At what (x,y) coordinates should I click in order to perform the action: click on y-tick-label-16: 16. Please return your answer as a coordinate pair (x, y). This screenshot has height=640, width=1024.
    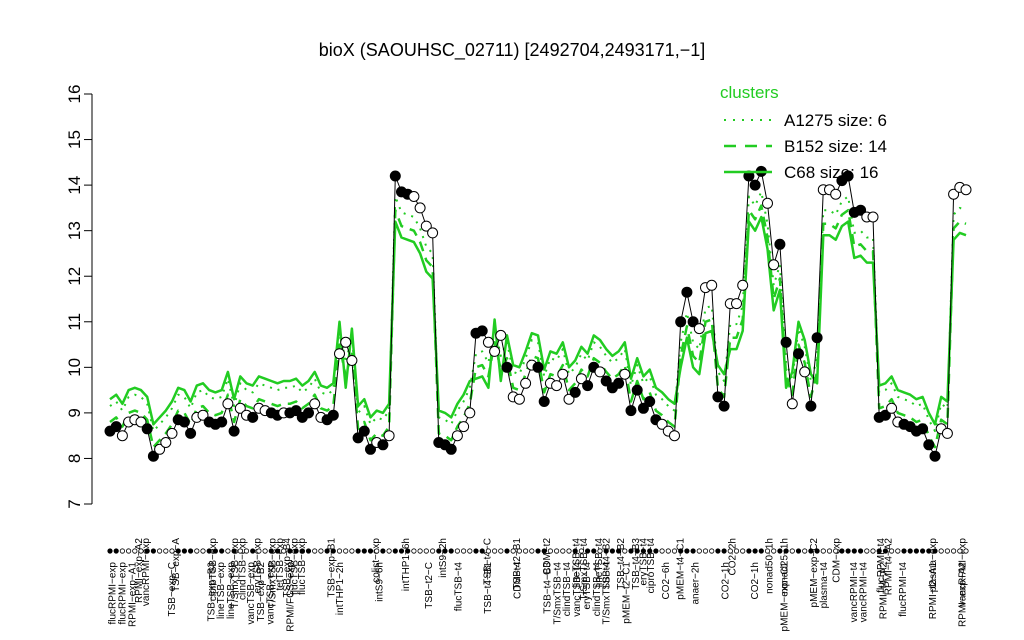
    Looking at the image, I should click on (74, 94).